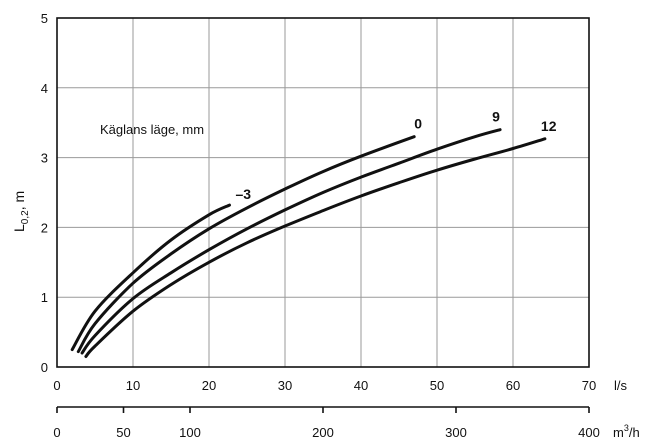 The image size is (649, 441). I want to click on curve-label-1: 0, so click(418, 124).